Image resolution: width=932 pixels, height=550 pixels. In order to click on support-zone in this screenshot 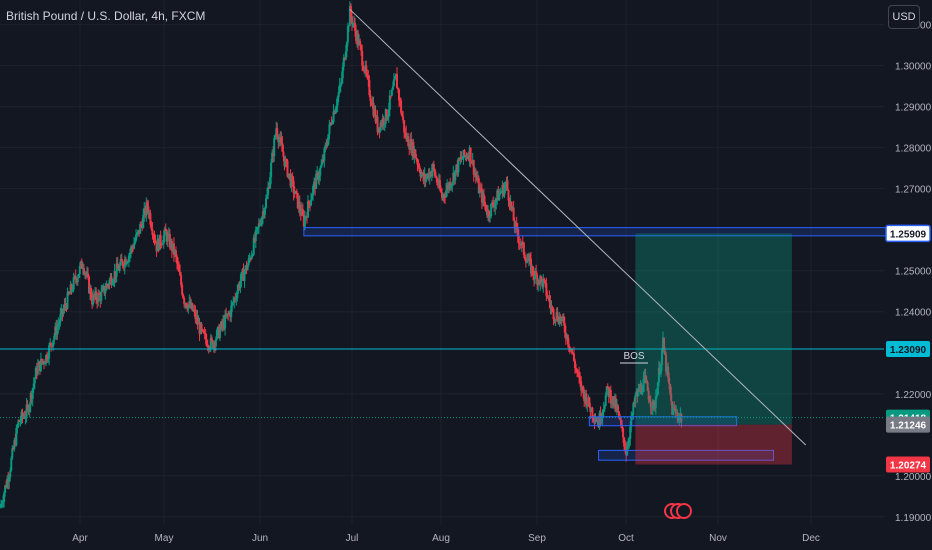, I will do `click(663, 421)`.